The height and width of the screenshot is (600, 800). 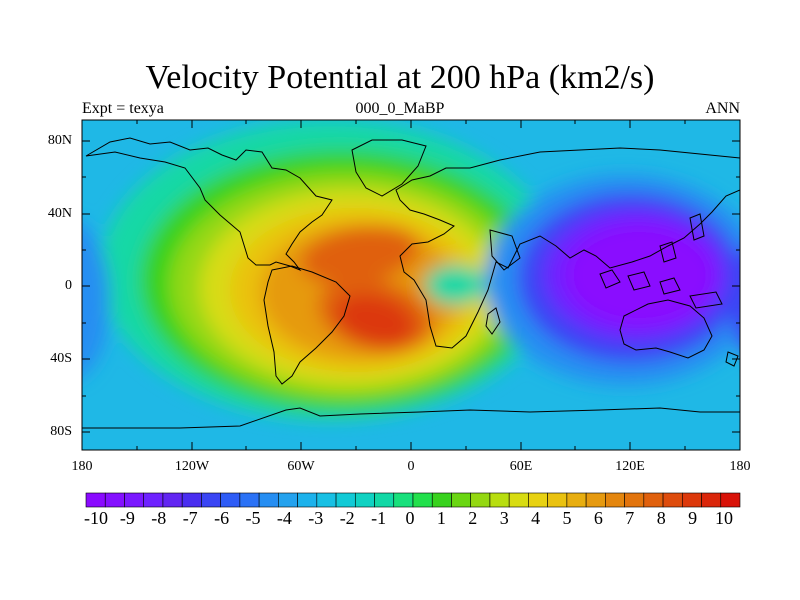 I want to click on colorbar-label: 2, so click(x=473, y=518).